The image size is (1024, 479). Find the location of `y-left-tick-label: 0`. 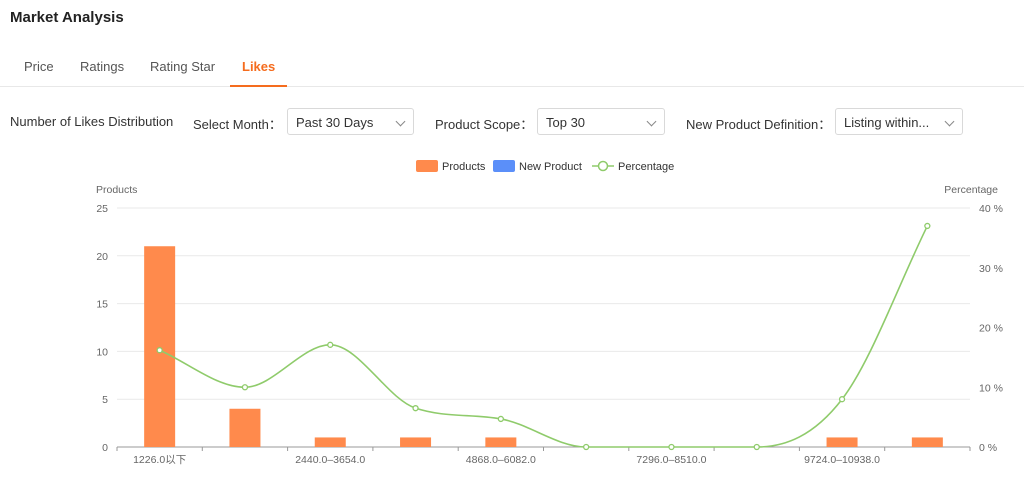

y-left-tick-label: 0 is located at coordinates (105, 448).